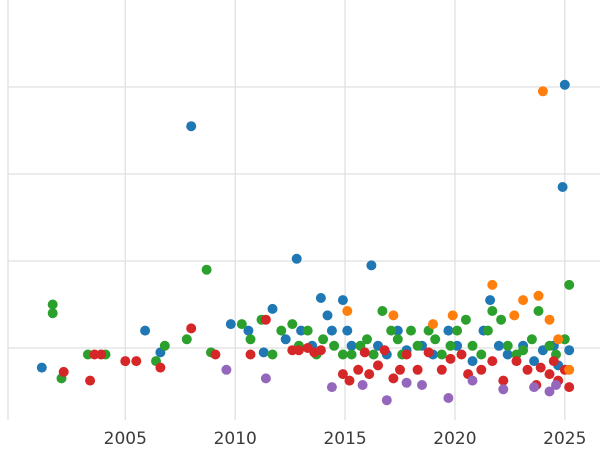  Describe the element at coordinates (564, 439) in the screenshot. I see `x-tick-label: 2025` at that location.